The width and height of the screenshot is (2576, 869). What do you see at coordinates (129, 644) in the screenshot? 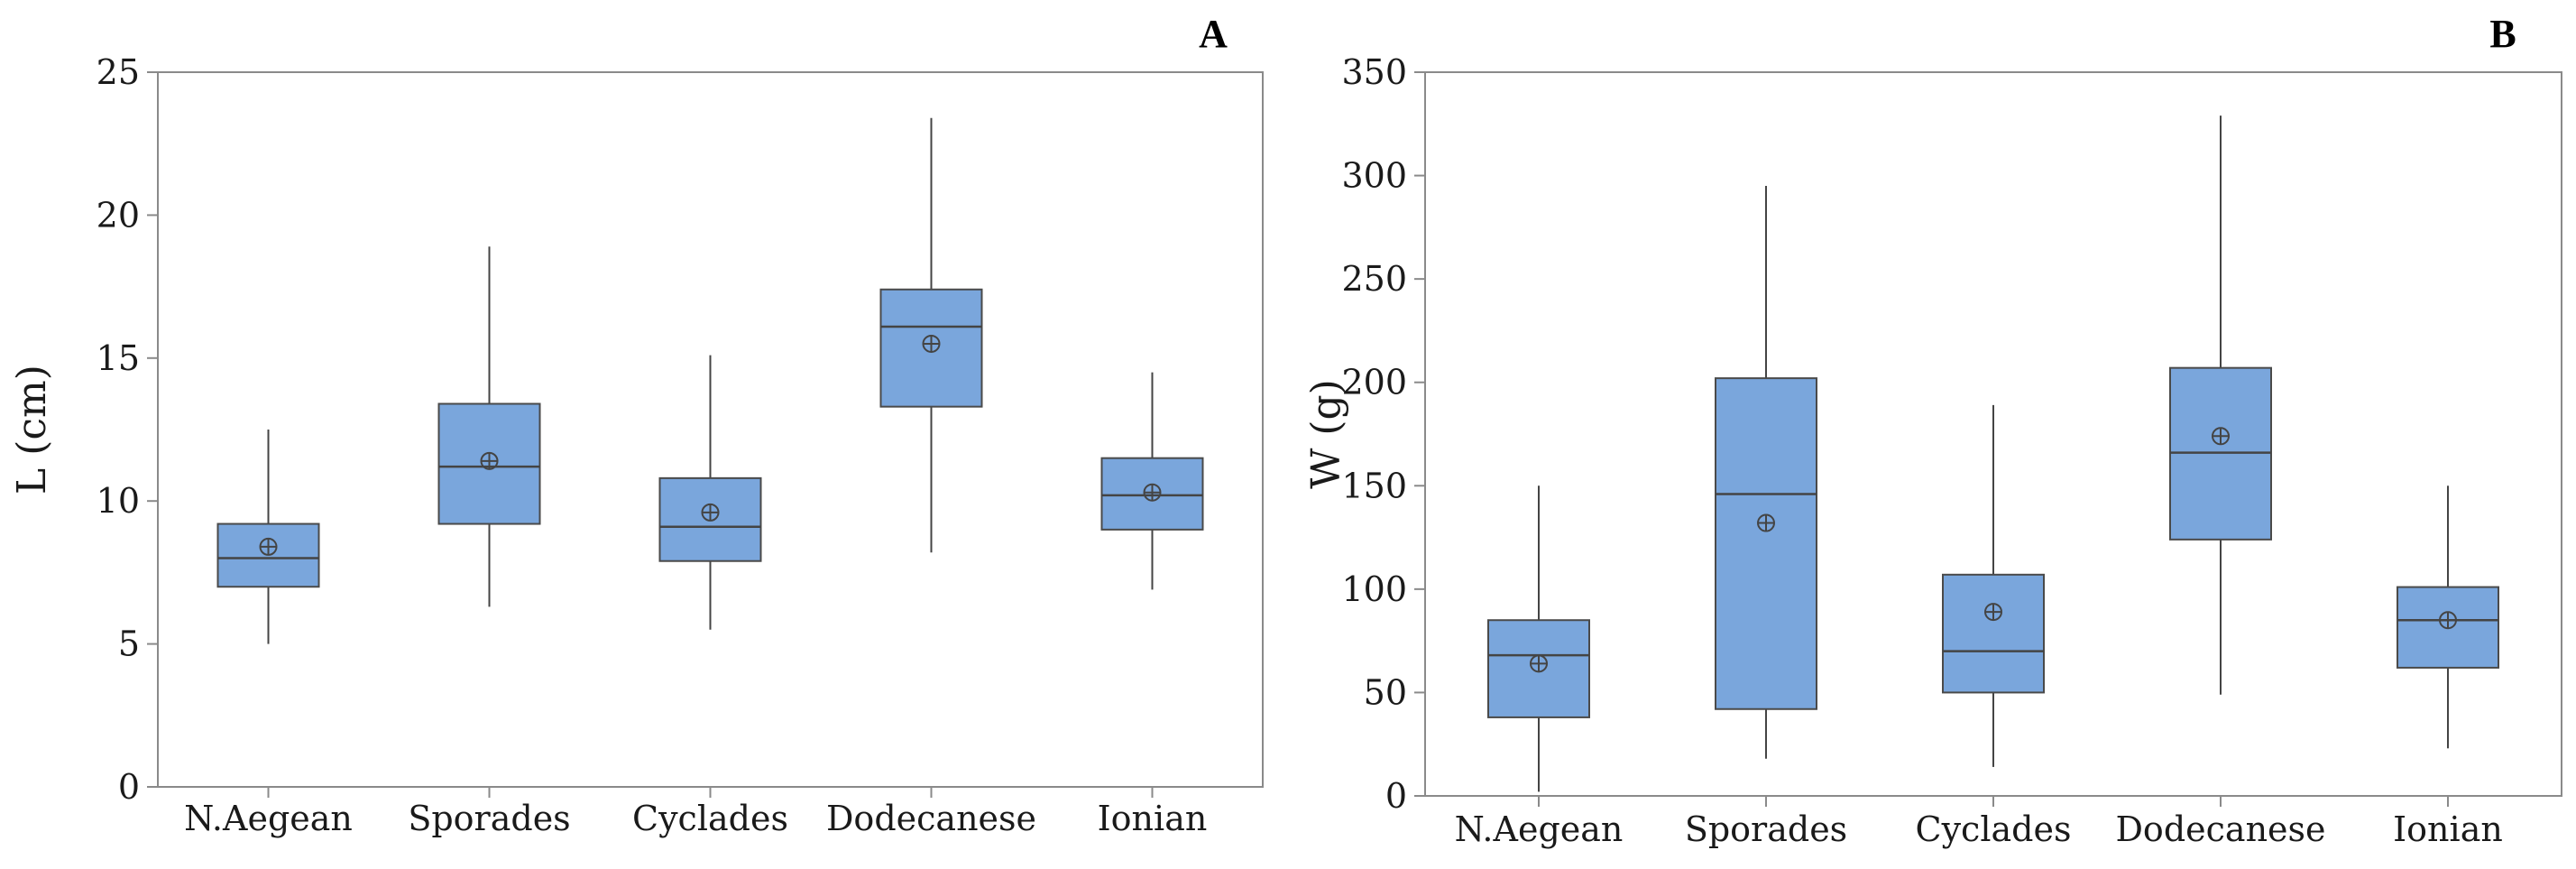
I see `y-tick-label: 5` at bounding box center [129, 644].